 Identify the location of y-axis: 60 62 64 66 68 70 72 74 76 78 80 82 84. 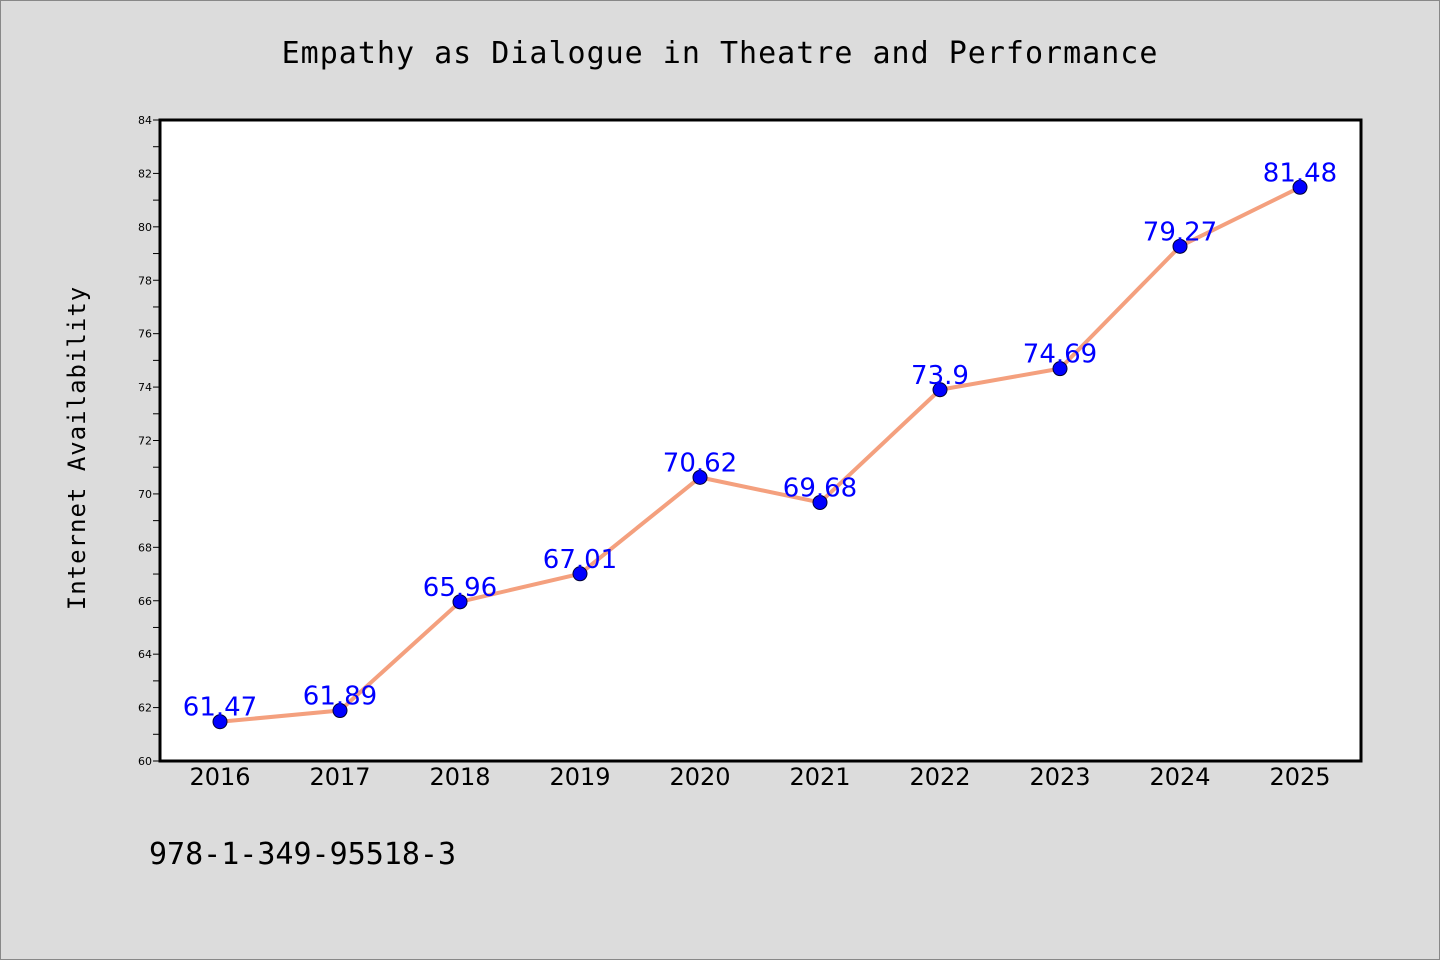
(149, 441).